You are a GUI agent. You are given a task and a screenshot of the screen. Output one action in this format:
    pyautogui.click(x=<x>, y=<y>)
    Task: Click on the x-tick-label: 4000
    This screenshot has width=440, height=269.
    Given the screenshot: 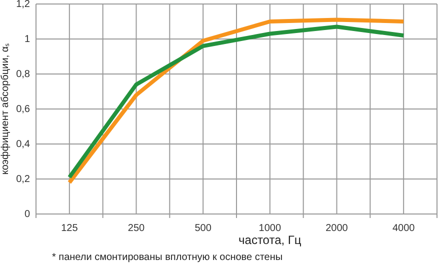 What is the action you would take?
    pyautogui.click(x=404, y=228)
    